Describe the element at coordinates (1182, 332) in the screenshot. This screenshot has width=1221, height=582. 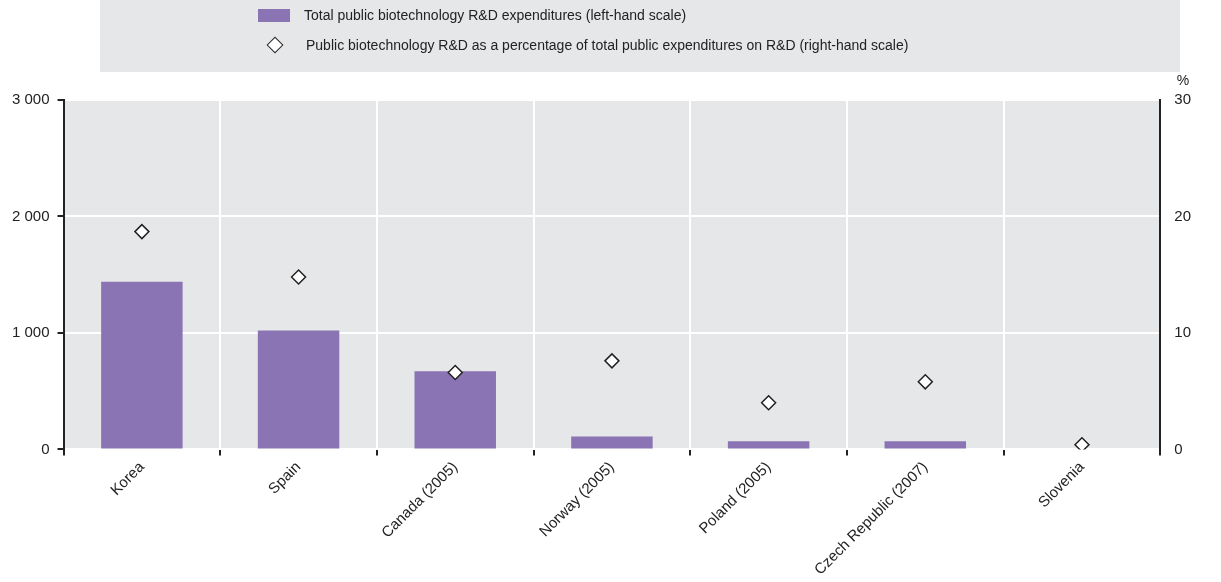
I see `y2-tick-label: 10` at that location.